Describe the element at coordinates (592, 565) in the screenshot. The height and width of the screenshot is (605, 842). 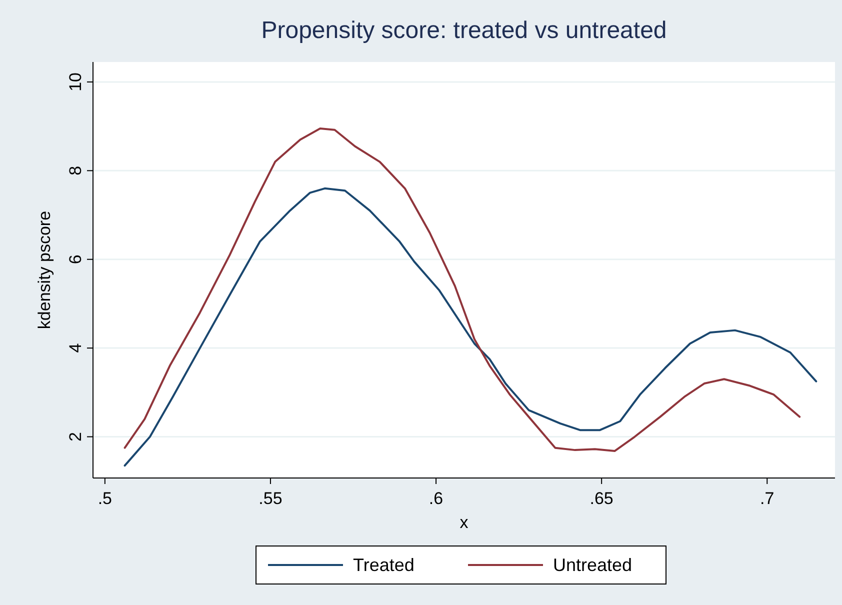
I see `legend-label: Untreated` at that location.